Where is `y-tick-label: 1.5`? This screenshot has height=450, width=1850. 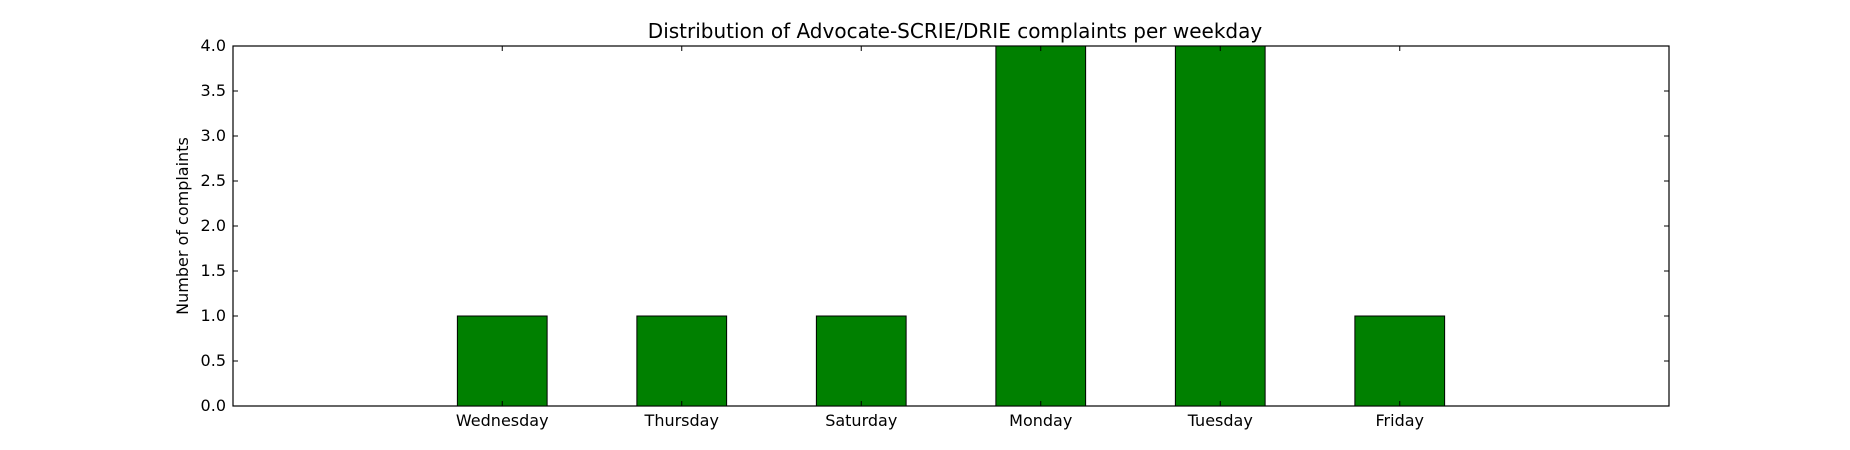 y-tick-label: 1.5 is located at coordinates (213, 270).